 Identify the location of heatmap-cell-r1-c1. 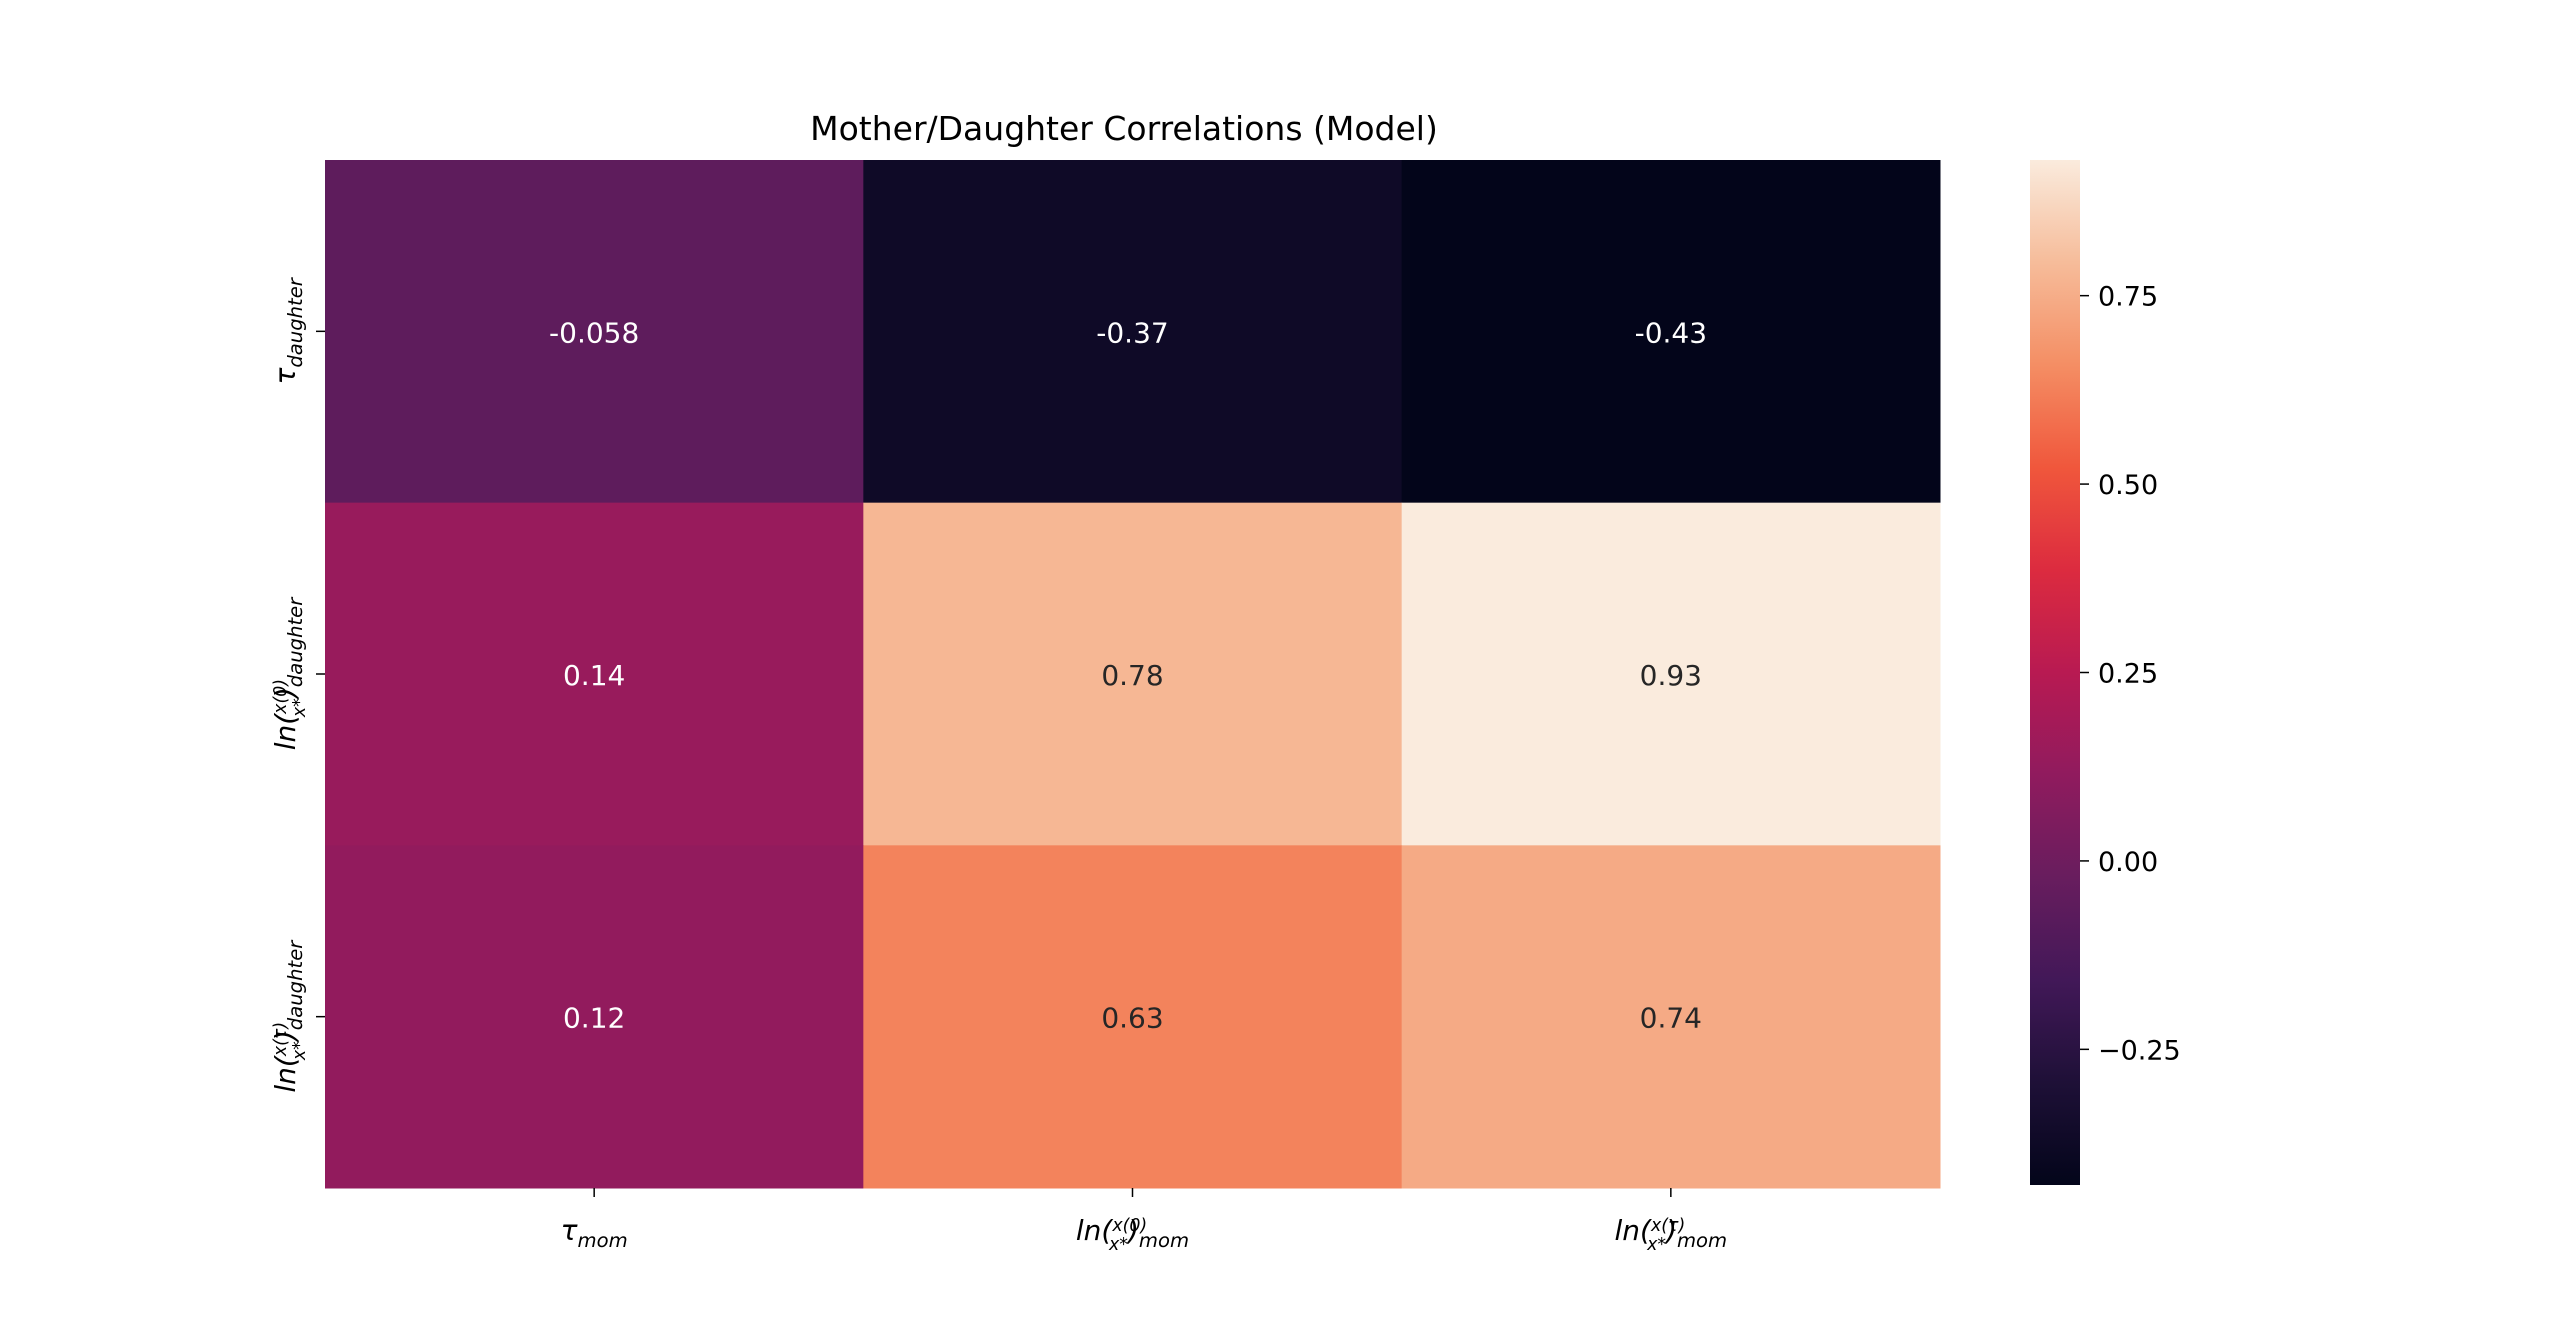
(1133, 674).